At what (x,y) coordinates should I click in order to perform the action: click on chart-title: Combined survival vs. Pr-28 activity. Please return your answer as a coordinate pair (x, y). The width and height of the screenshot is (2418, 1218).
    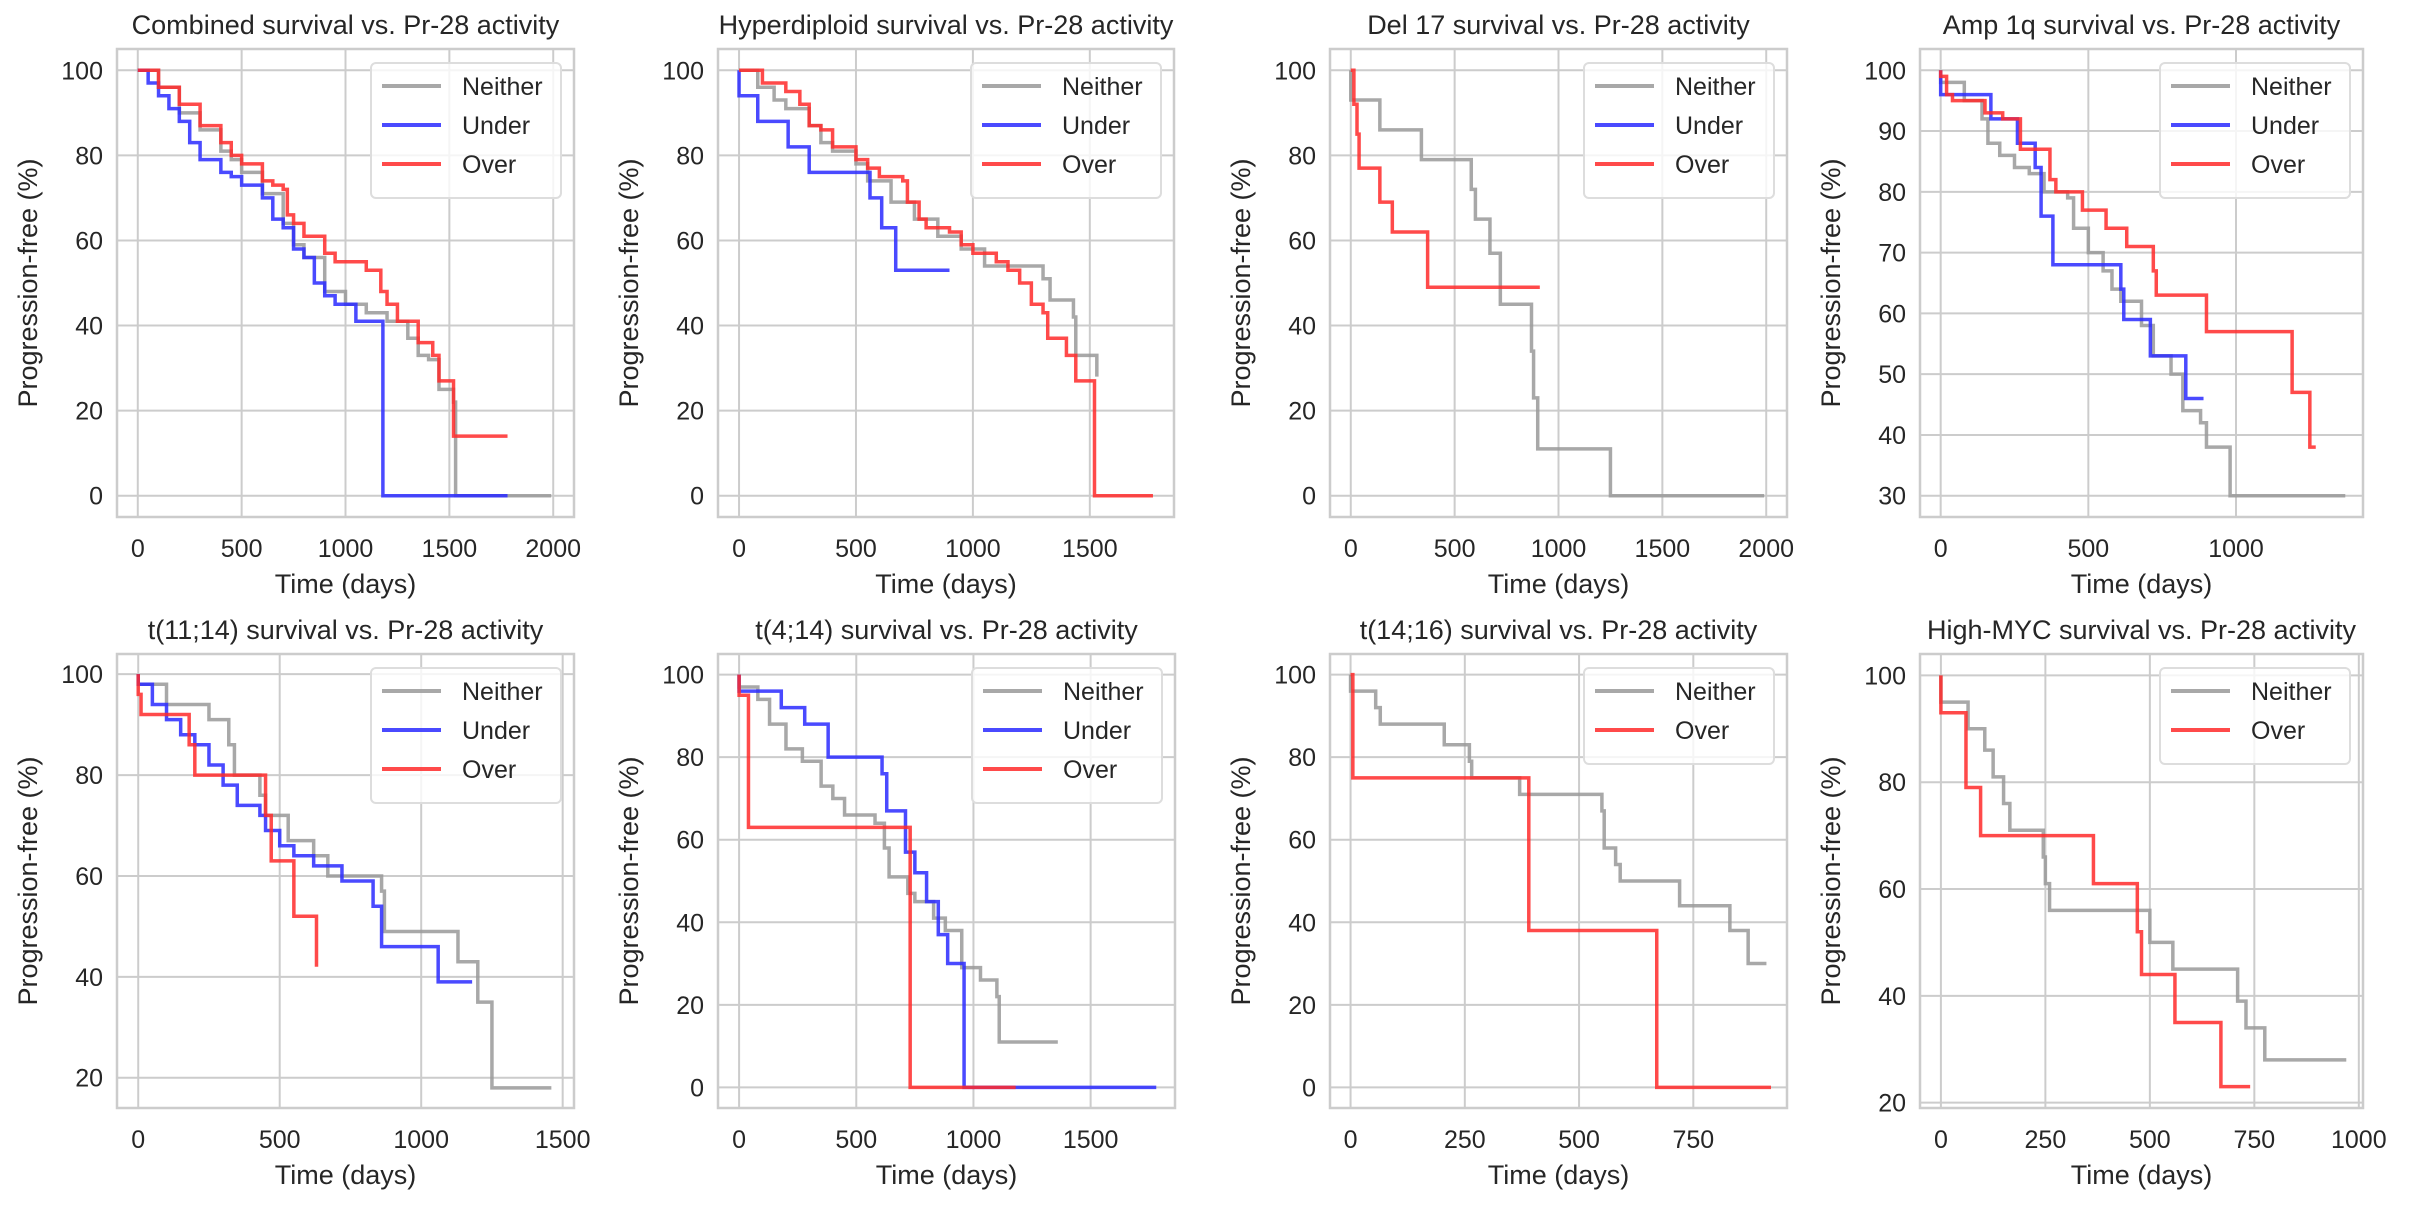
    Looking at the image, I should click on (346, 25).